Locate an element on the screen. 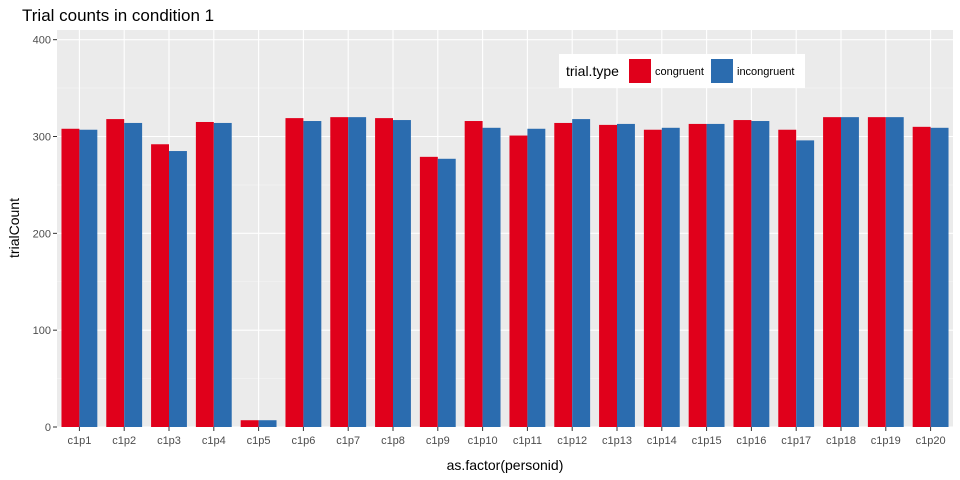 The width and height of the screenshot is (960, 480). x-tick-label: c1p15 is located at coordinates (707, 441).